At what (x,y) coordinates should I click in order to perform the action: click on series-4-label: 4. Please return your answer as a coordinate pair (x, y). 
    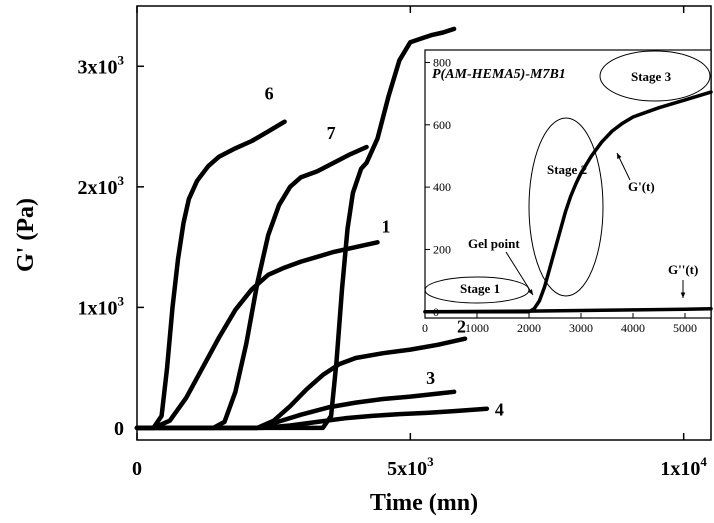
    Looking at the image, I should click on (499, 410).